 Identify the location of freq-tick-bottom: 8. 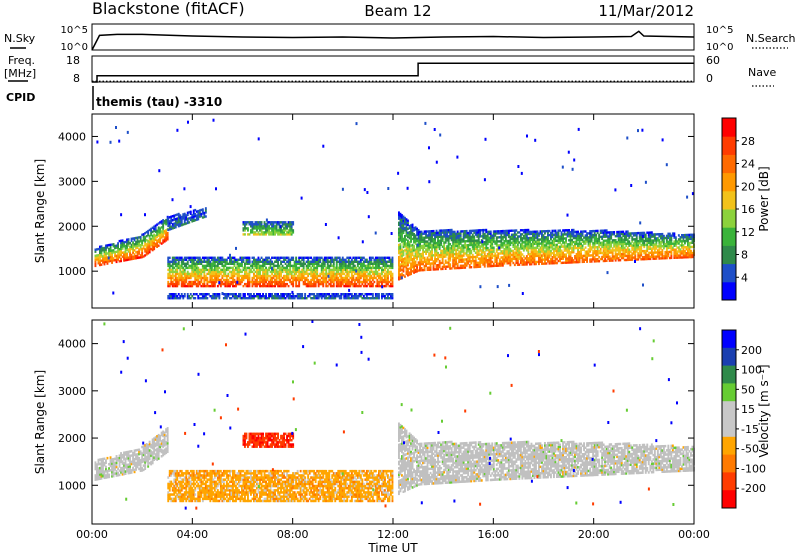
(76, 78).